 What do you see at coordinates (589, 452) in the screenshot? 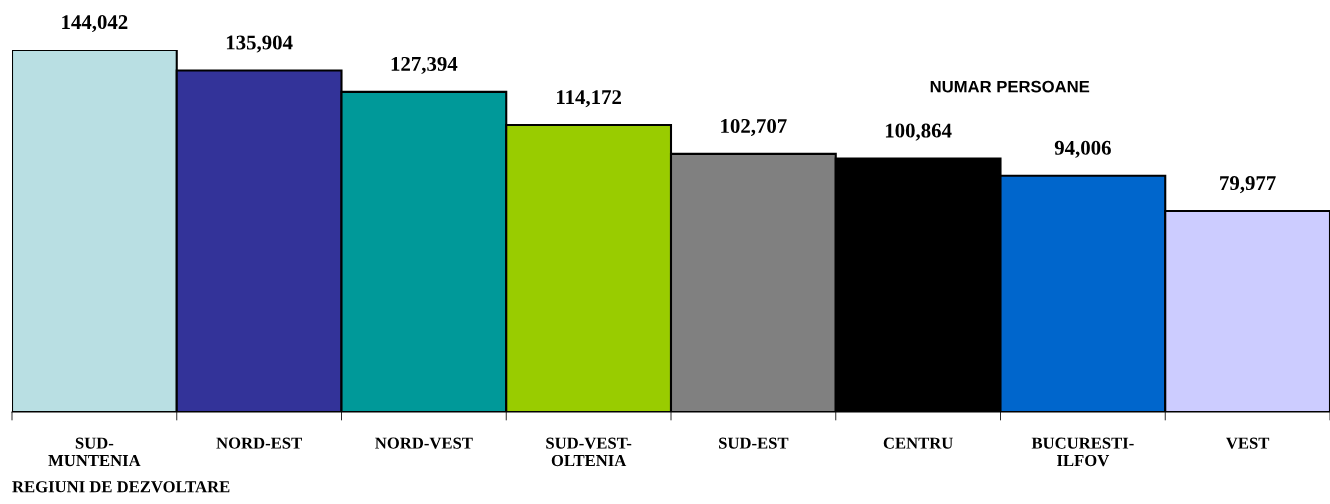
I see `x-tick-label: SUD-VEST-OLTENIA` at bounding box center [589, 452].